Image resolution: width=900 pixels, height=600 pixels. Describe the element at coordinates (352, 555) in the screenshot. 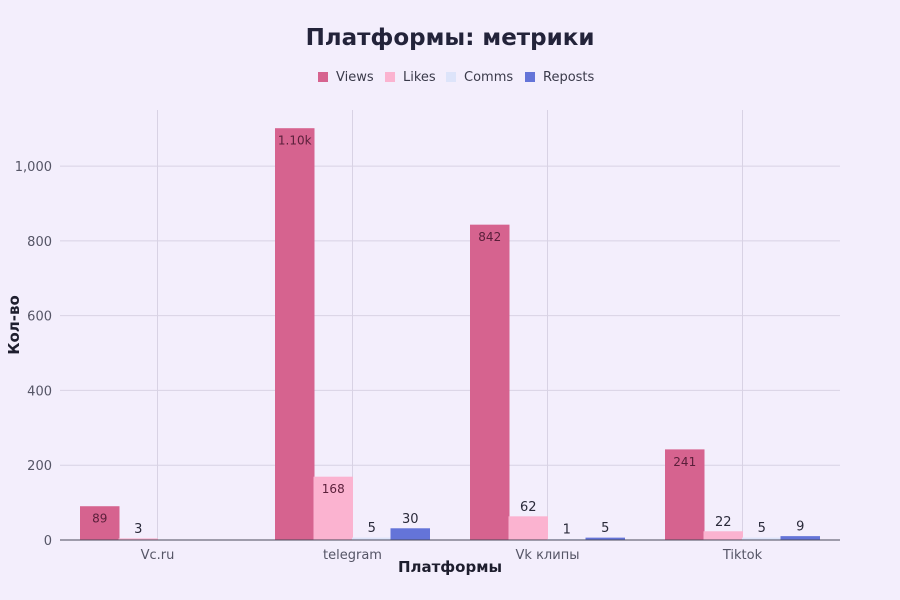

I see `x-tick-label: telegram` at that location.